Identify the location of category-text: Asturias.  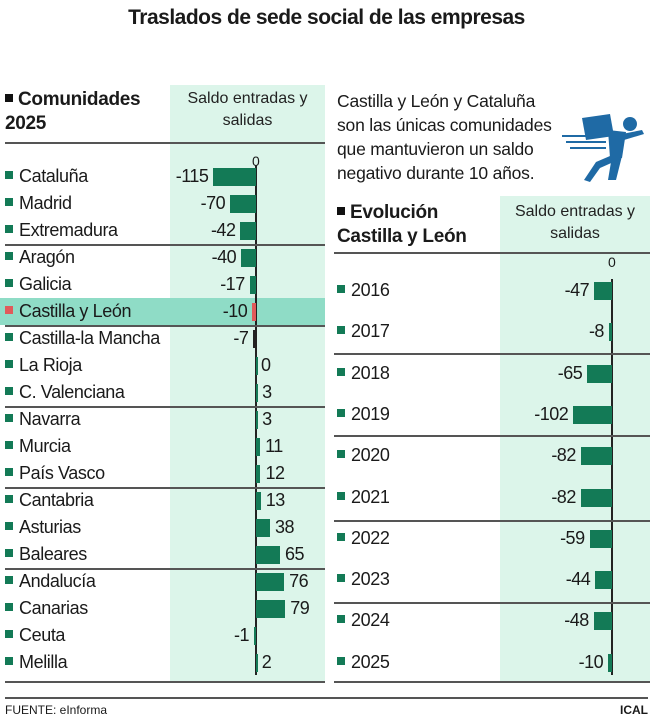
(50, 527).